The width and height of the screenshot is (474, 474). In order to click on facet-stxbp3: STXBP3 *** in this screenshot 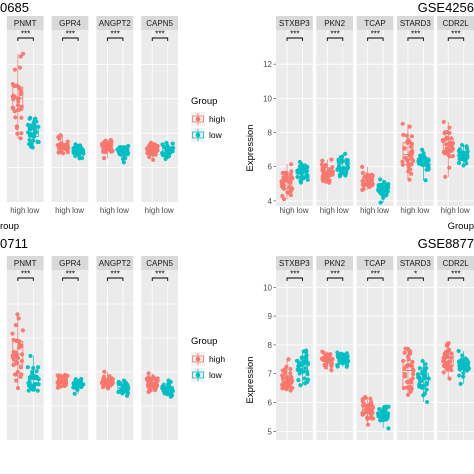, I will do `click(294, 348)`.